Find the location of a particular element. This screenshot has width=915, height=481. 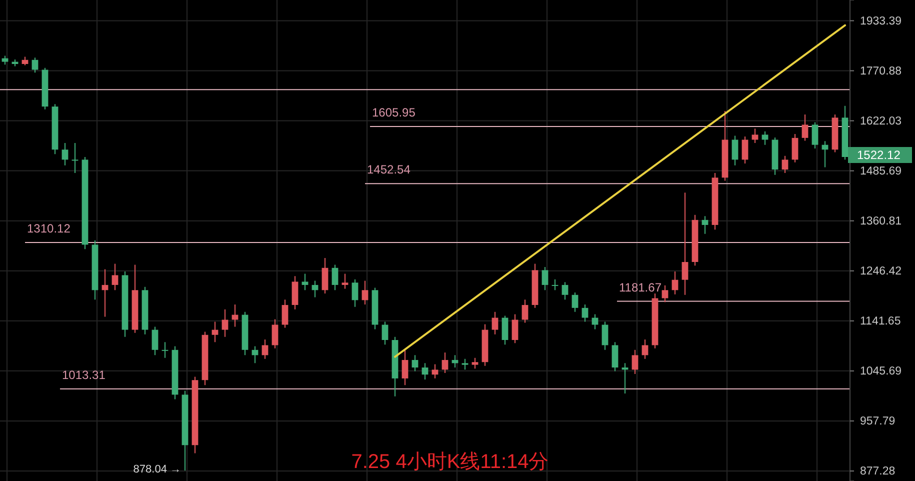

ref-line-label: 1452.54 is located at coordinates (389, 169).